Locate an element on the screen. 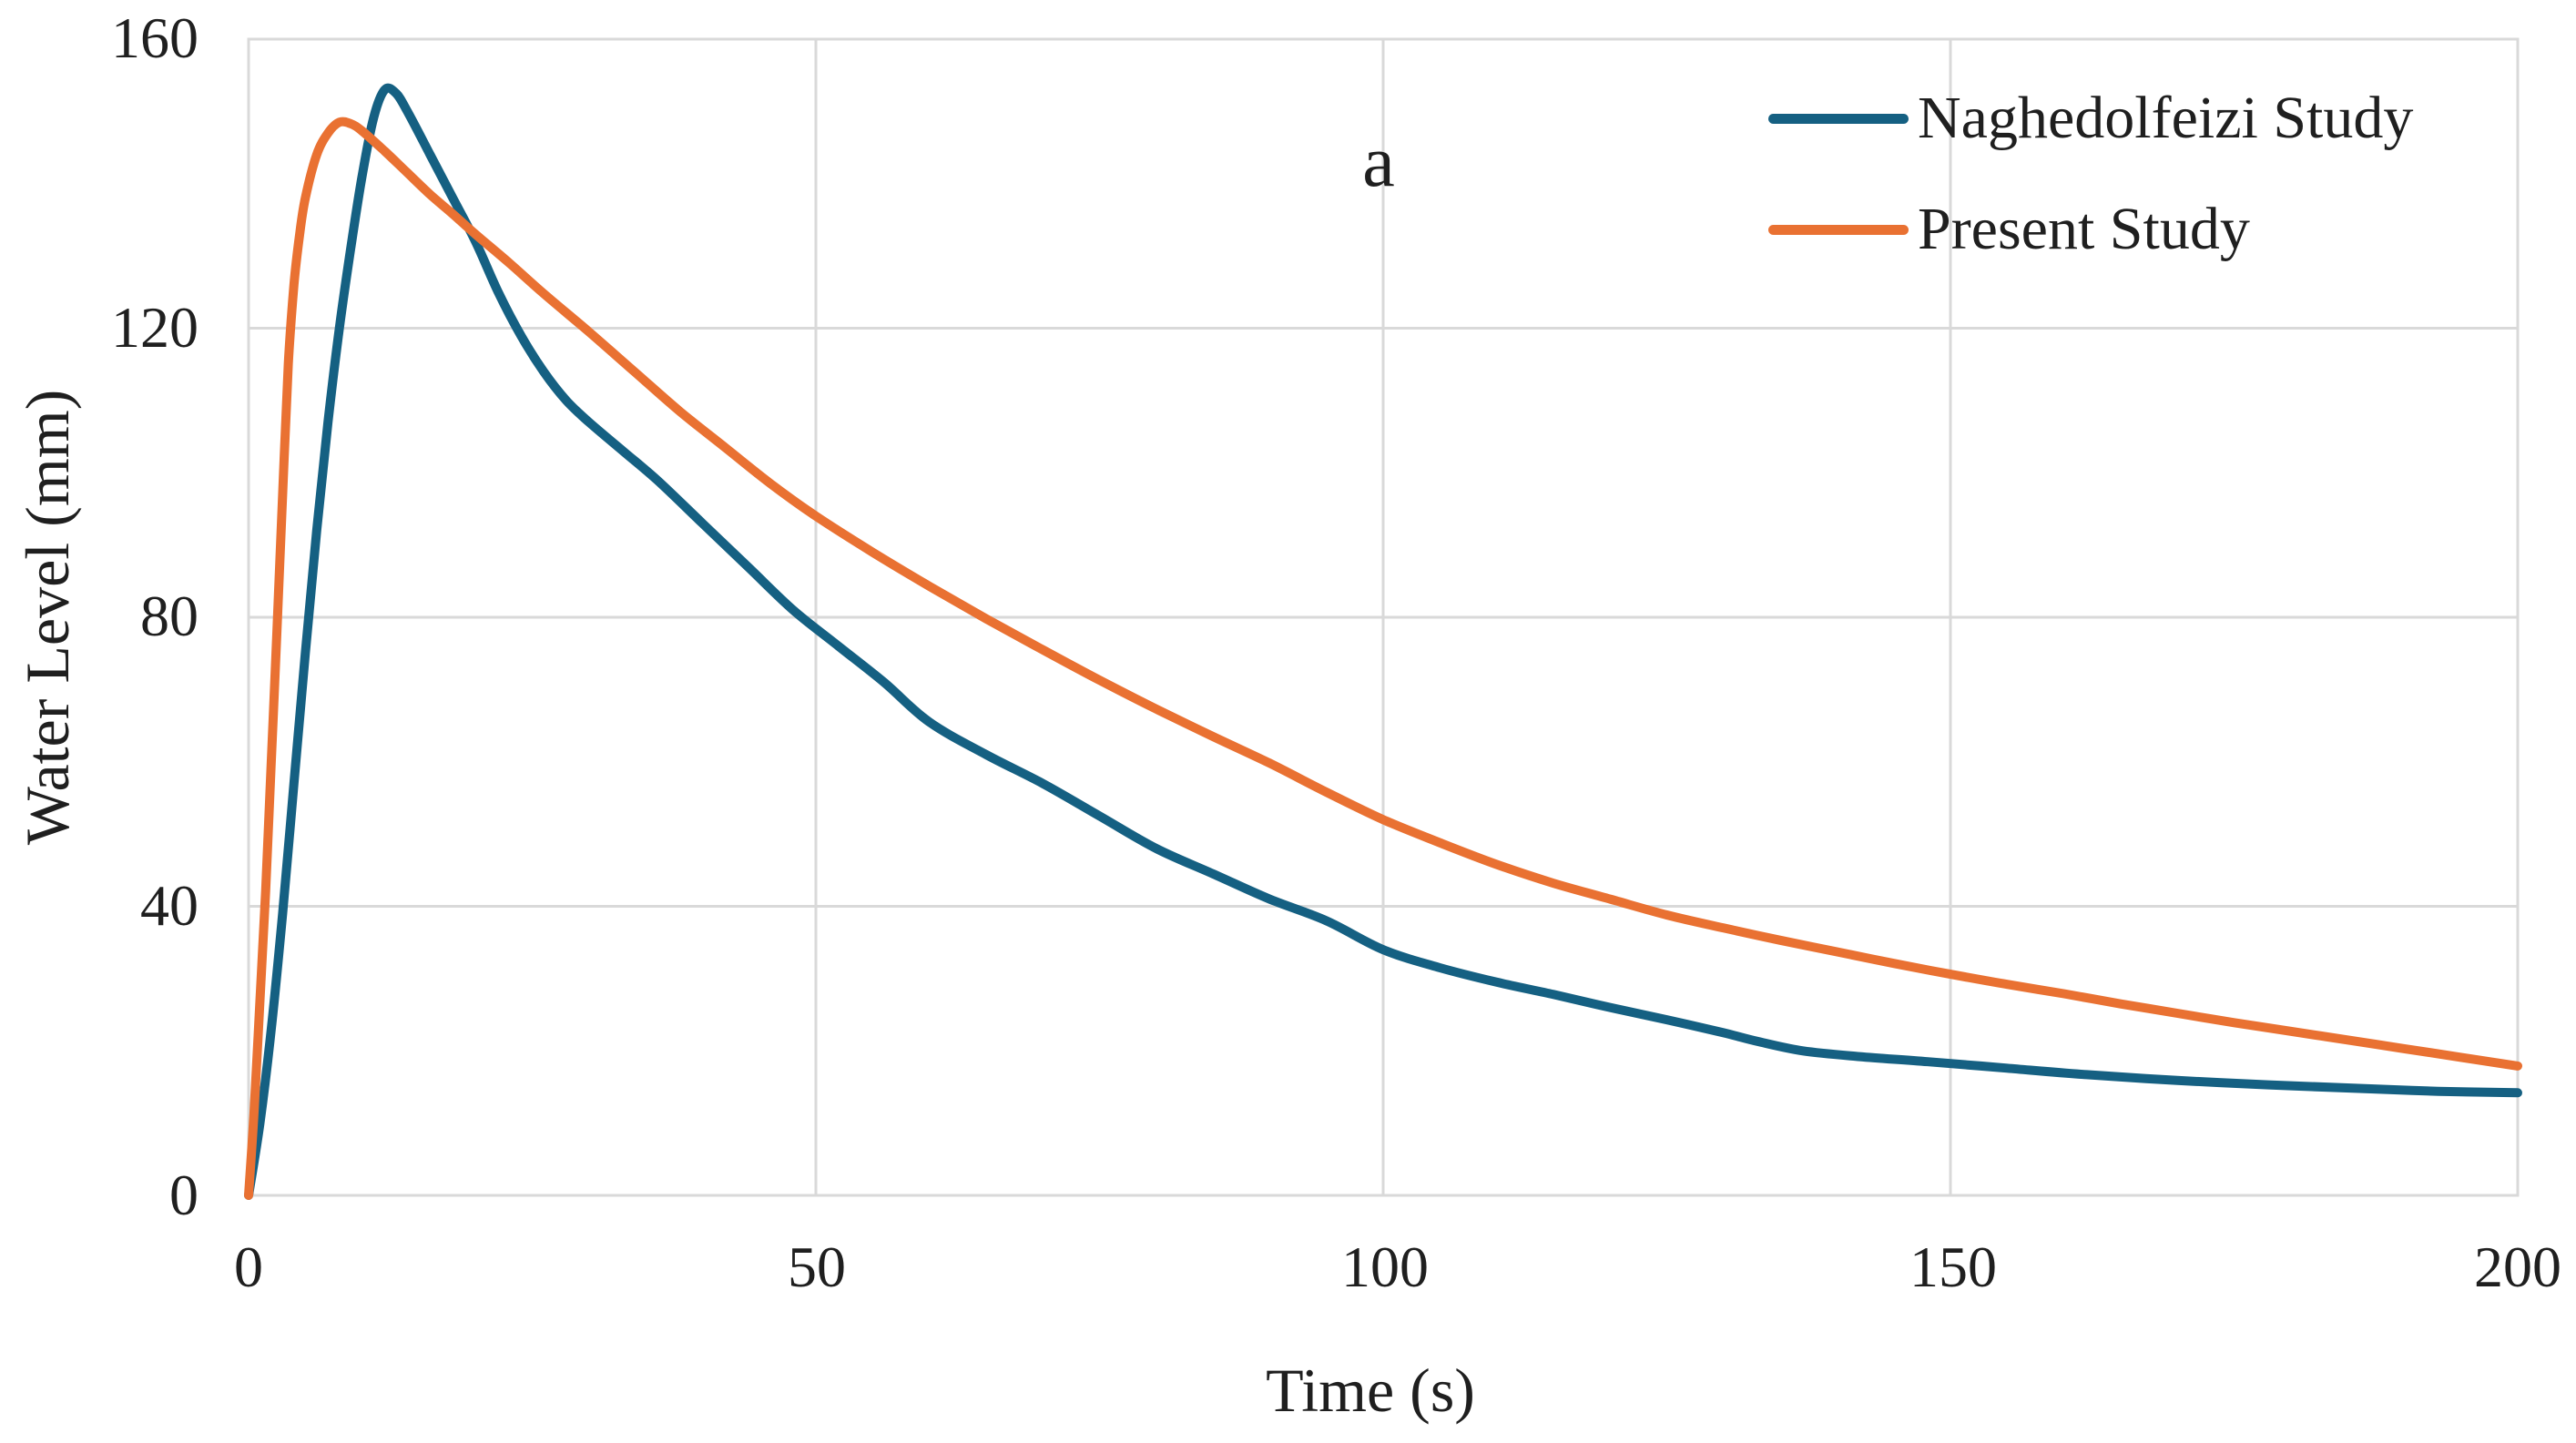 The width and height of the screenshot is (2576, 1443). y-tick-label: 40 is located at coordinates (169, 905).